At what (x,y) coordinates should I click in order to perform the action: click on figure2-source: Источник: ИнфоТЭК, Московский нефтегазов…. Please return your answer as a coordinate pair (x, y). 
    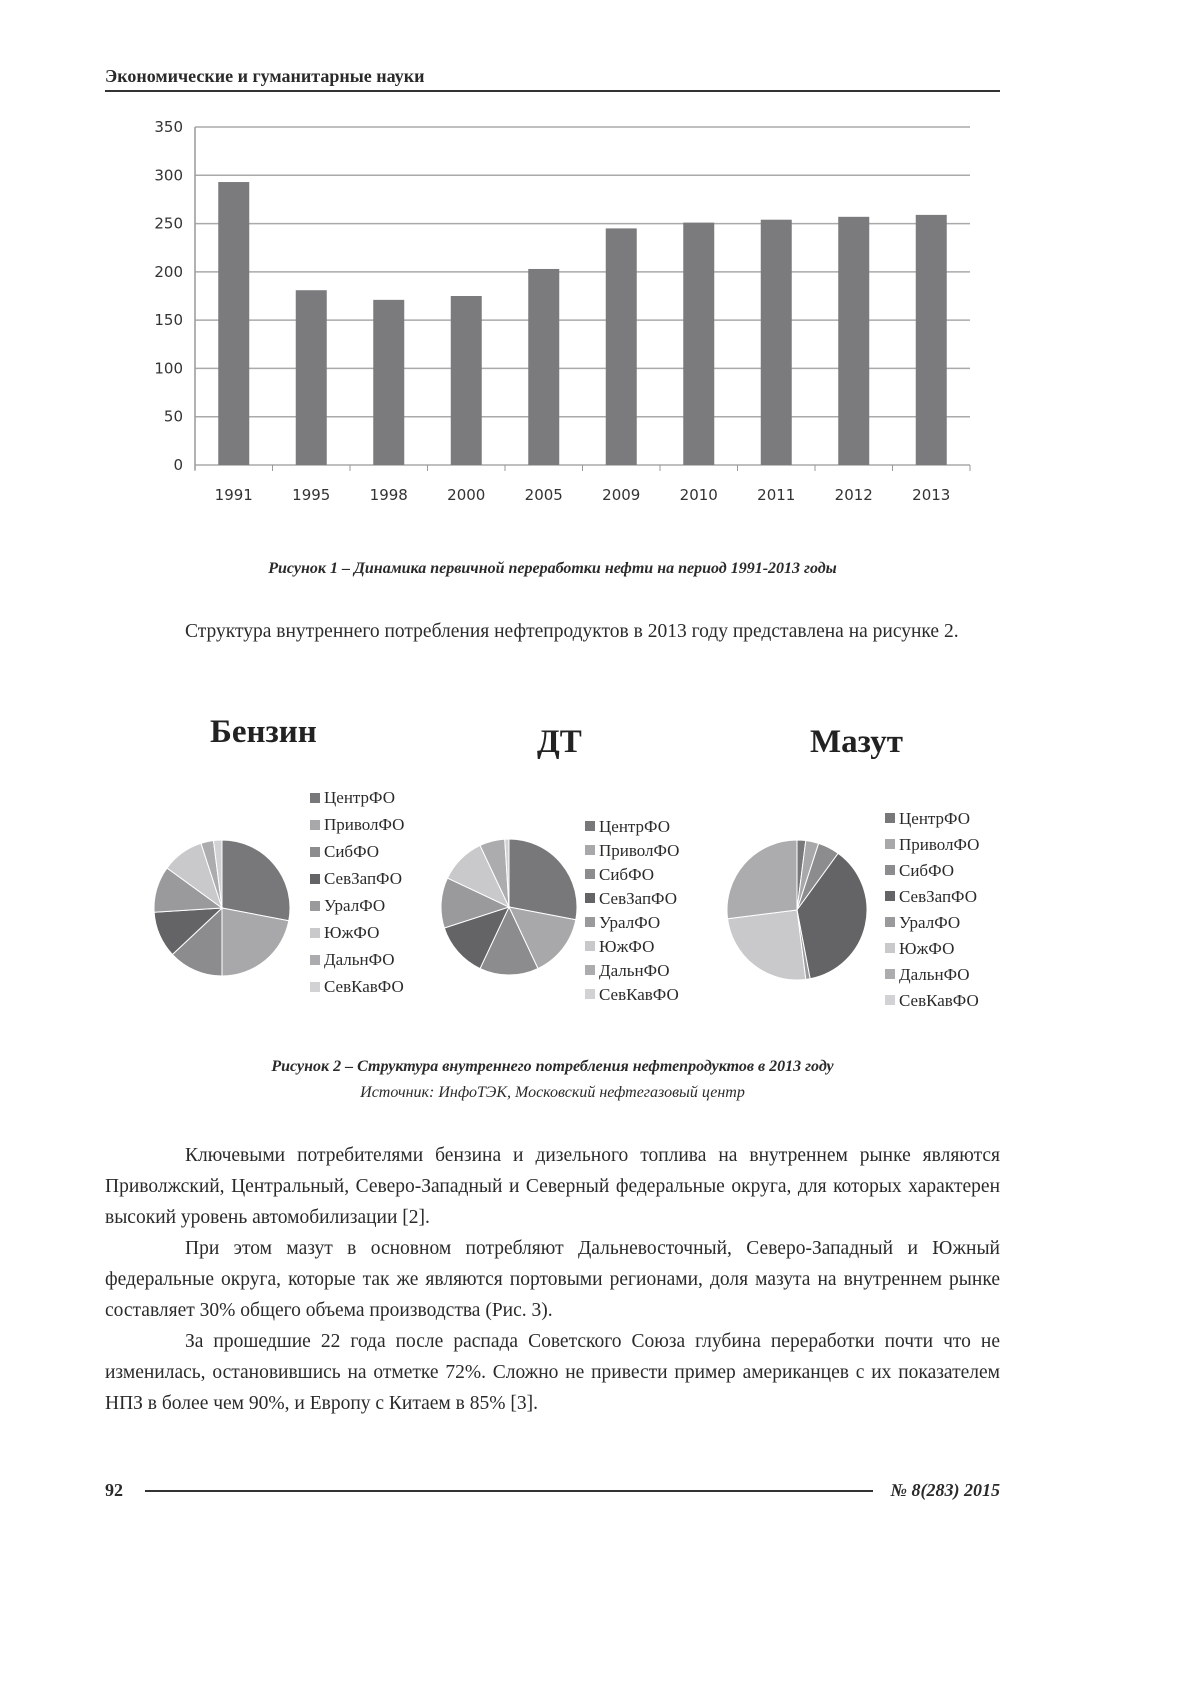
    Looking at the image, I should click on (552, 1092).